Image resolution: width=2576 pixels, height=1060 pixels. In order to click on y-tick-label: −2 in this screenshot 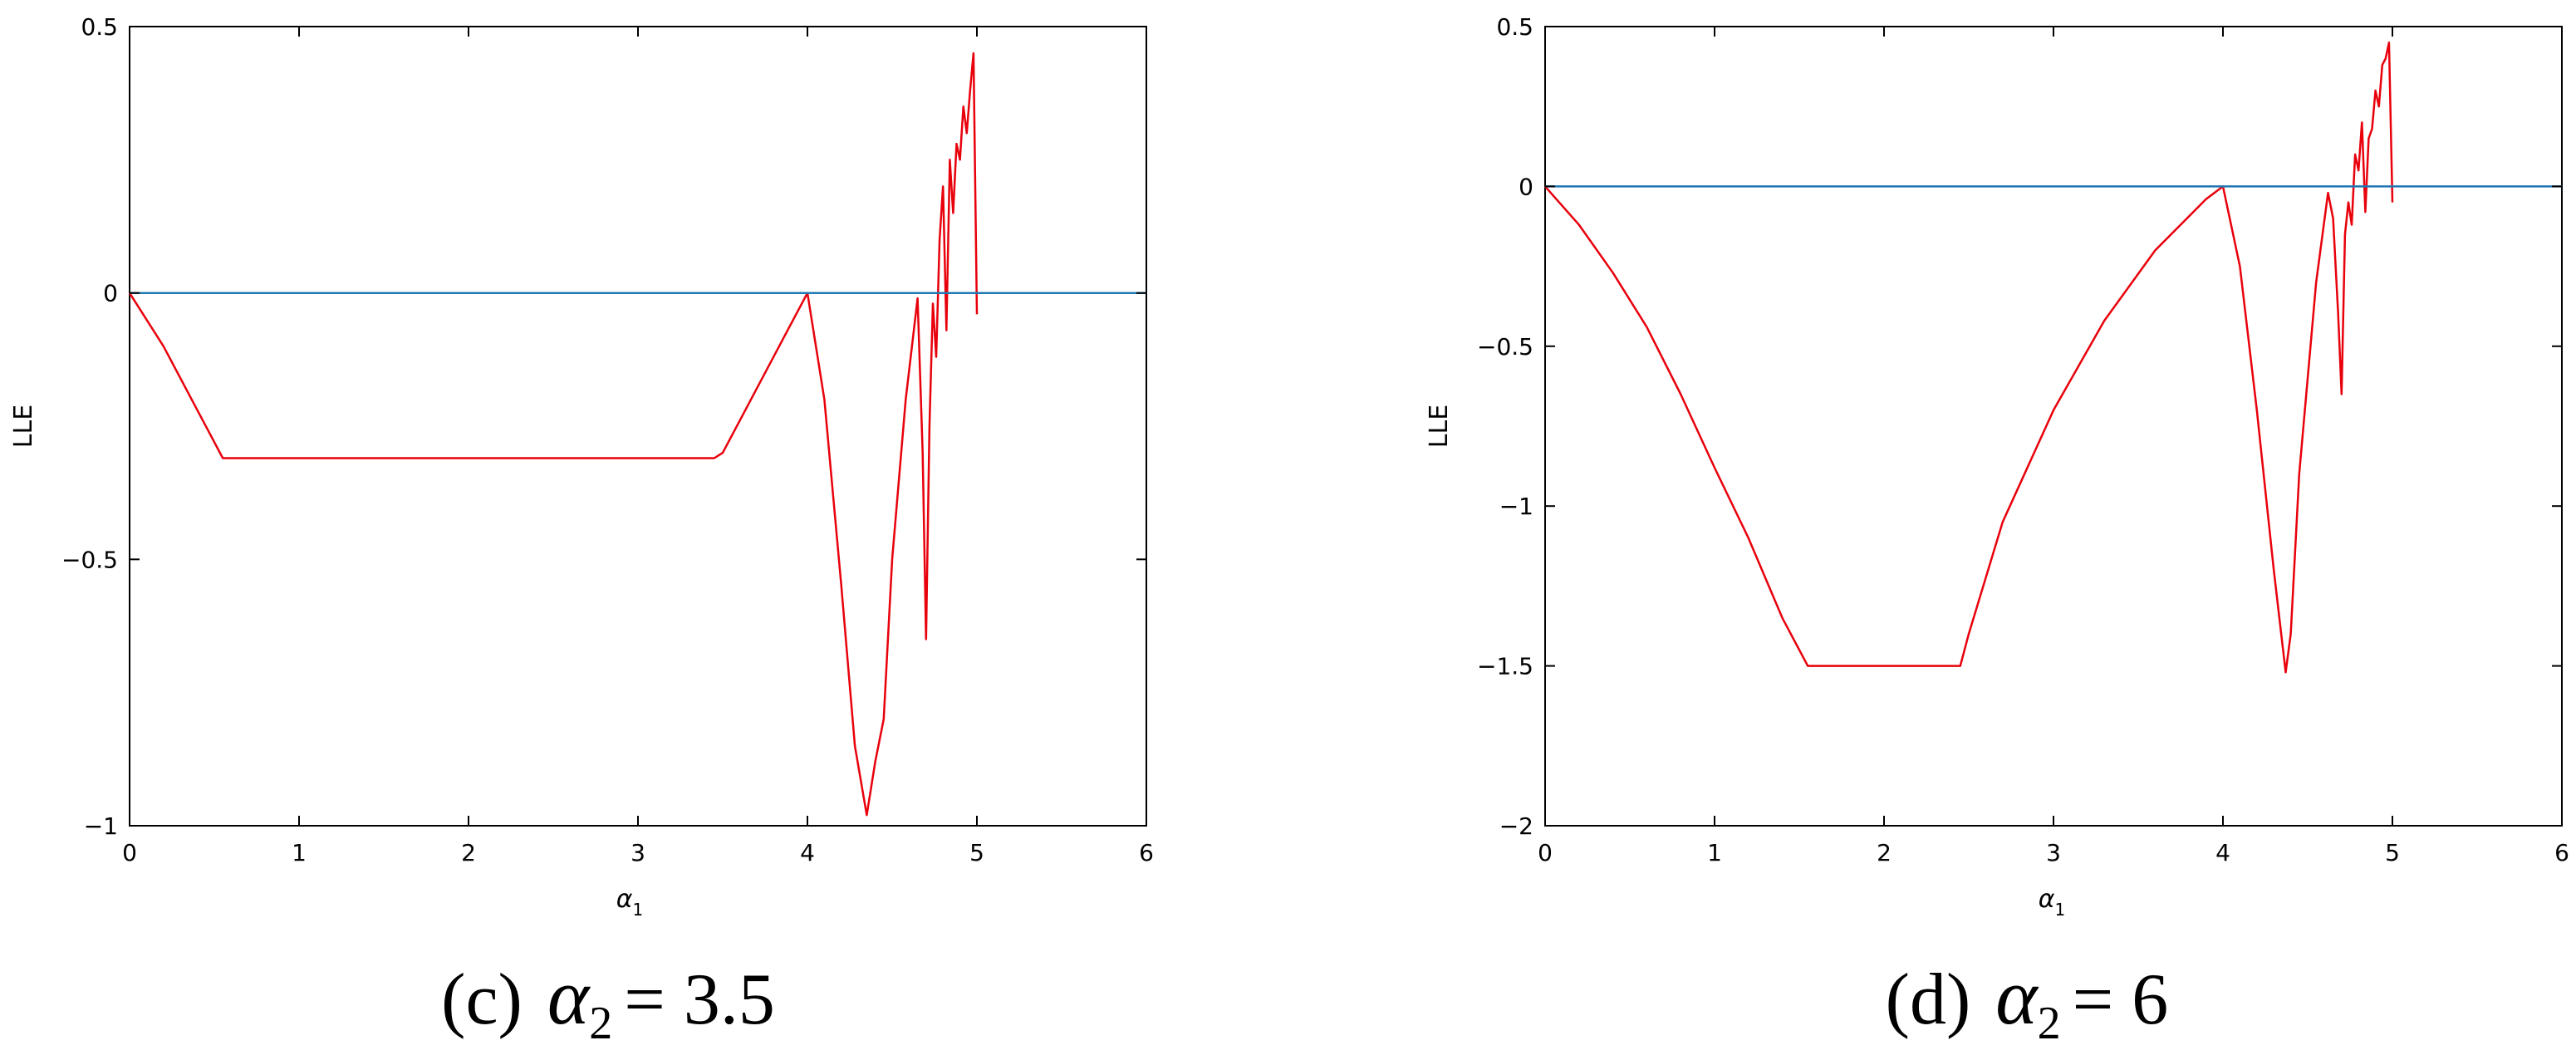, I will do `click(1516, 826)`.